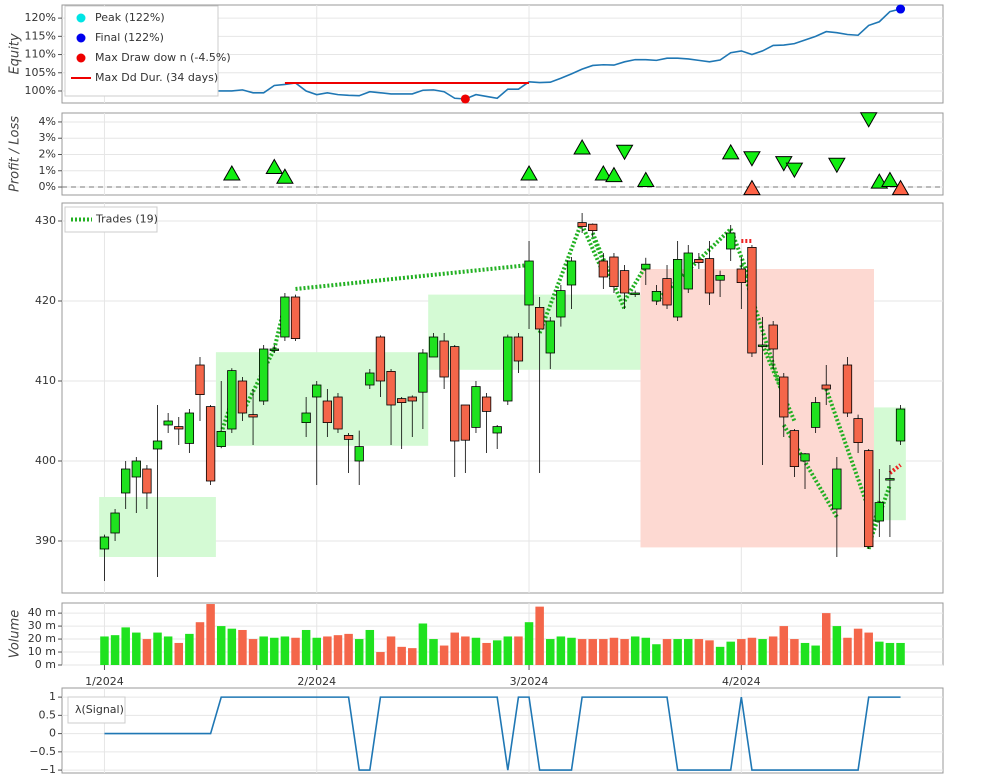  What do you see at coordinates (45, 664) in the screenshot?
I see `y-tick-label: 0 m` at bounding box center [45, 664].